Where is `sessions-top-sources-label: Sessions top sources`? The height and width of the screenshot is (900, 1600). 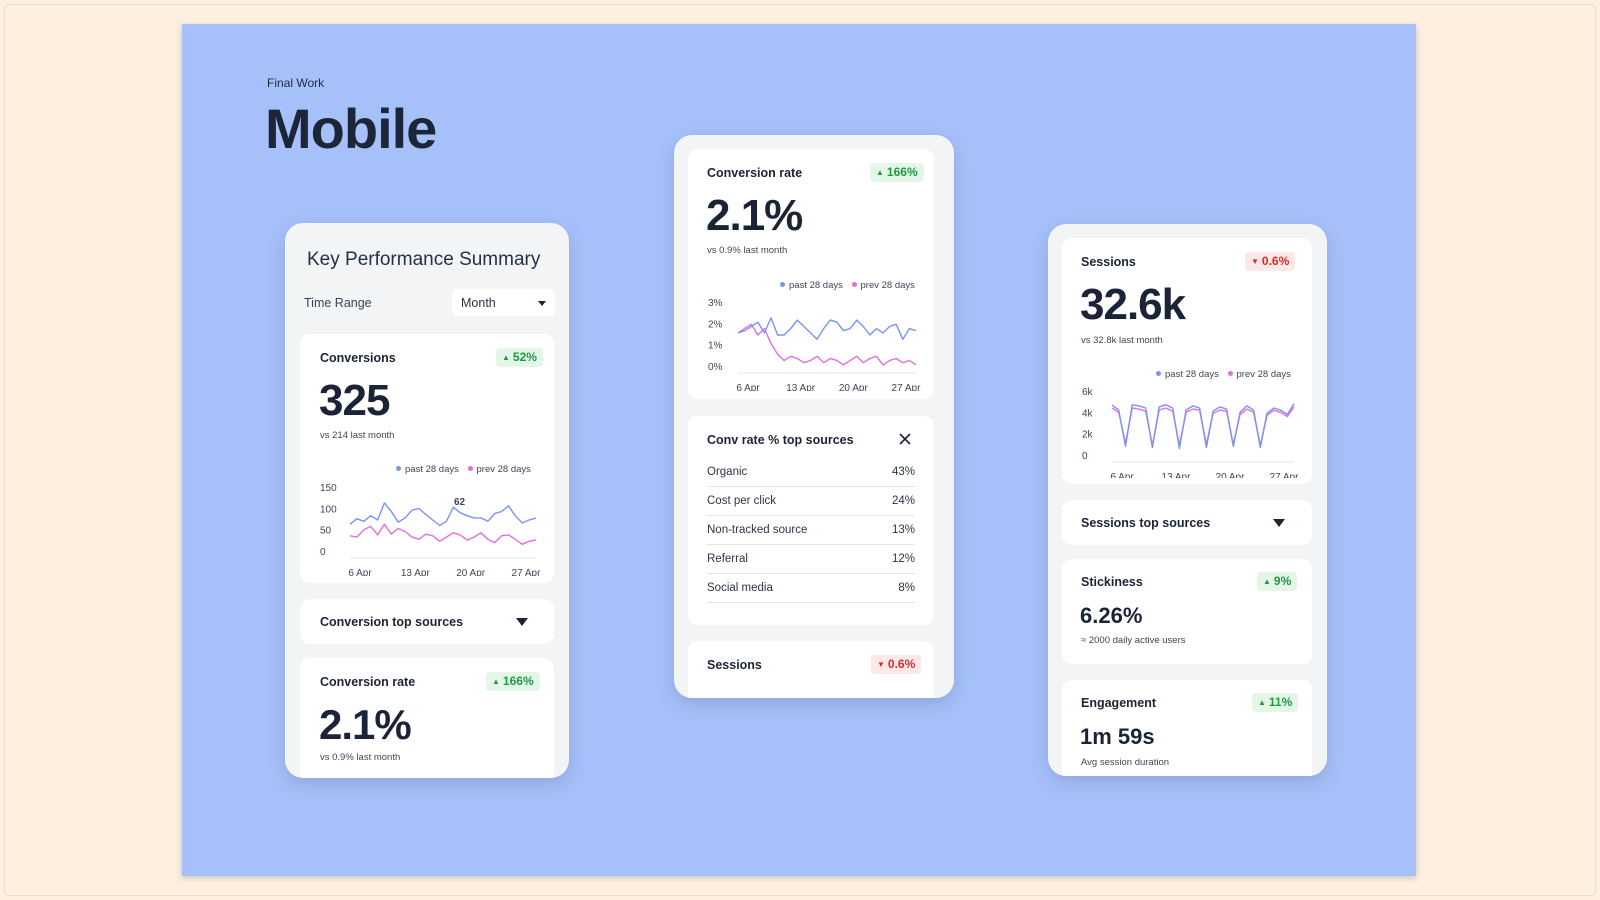
sessions-top-sources-label: Sessions top sources is located at coordinates (1146, 523).